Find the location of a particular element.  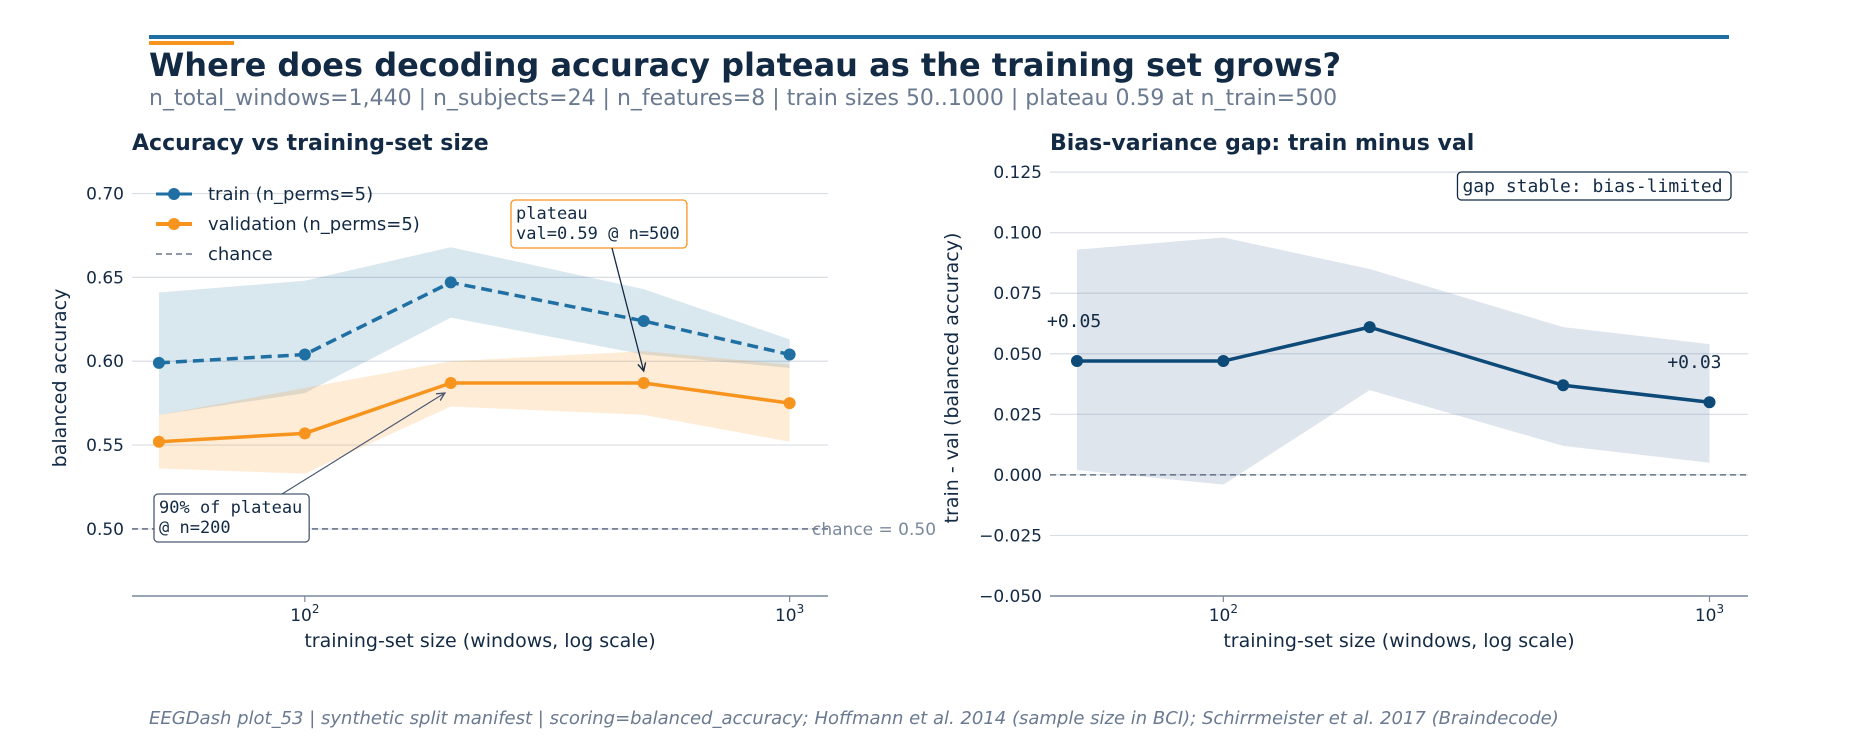

title-accent-mark is located at coordinates (191, 43).